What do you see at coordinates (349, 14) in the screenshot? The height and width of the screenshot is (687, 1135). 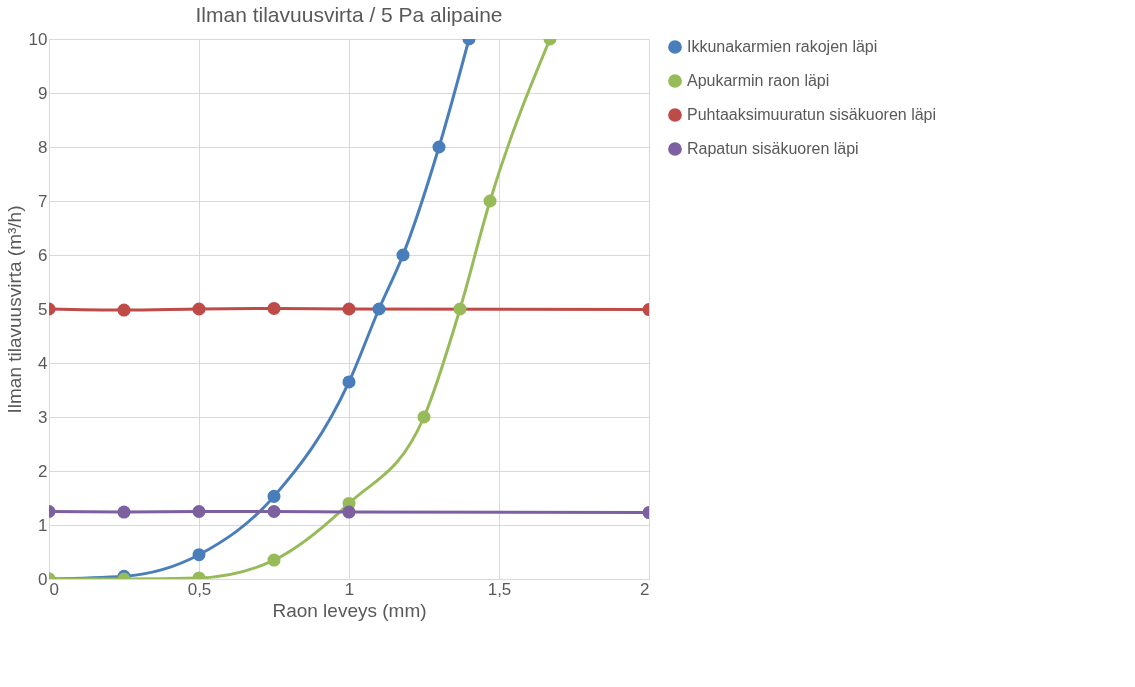 I see `chart-title: Ilman tilavuusvirta / 5 Pa alipaine` at bounding box center [349, 14].